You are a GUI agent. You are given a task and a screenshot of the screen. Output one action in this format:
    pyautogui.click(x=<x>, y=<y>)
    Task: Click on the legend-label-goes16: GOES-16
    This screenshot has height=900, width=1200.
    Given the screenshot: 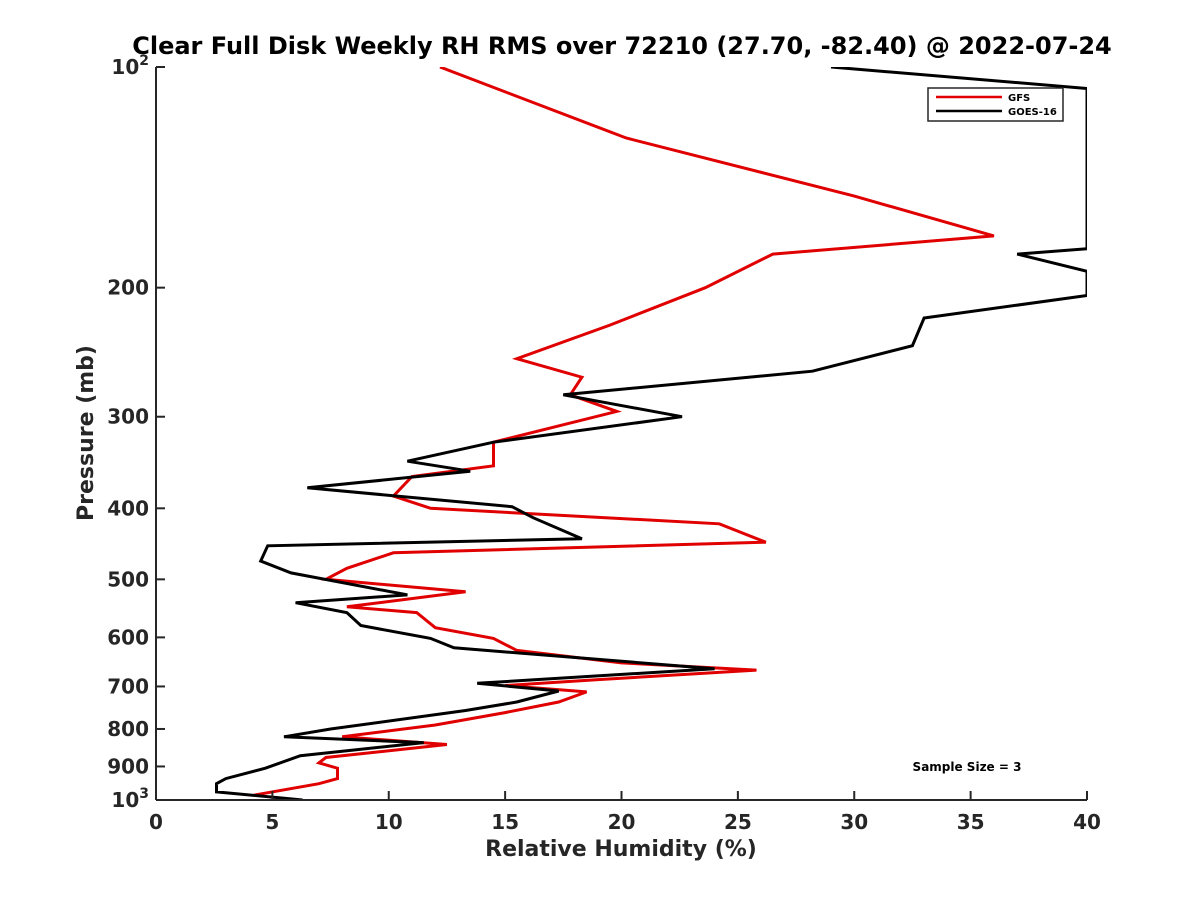 What is the action you would take?
    pyautogui.click(x=1032, y=112)
    